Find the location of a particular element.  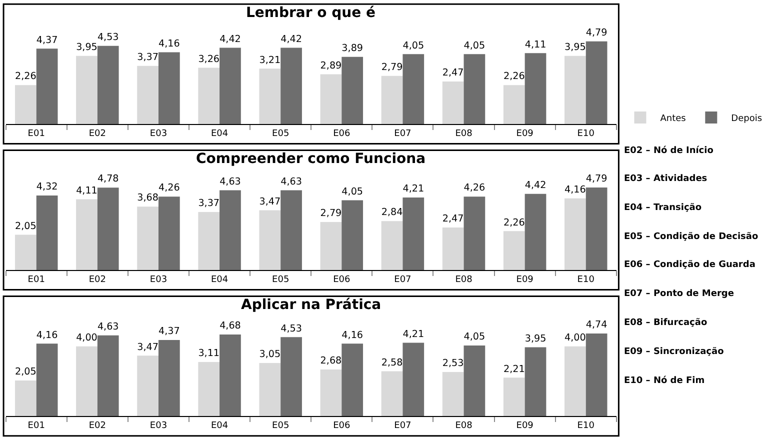

text: E10 – Nó de Fim is located at coordinates (664, 380).